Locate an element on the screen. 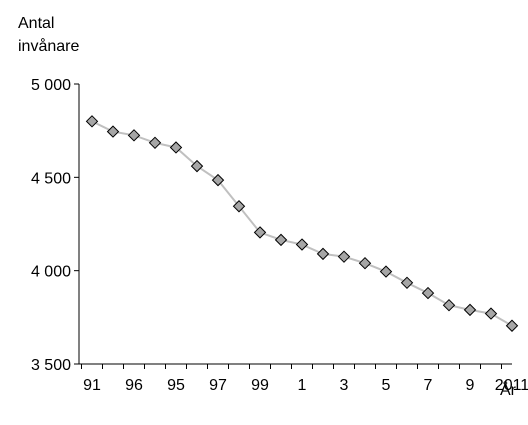 The width and height of the screenshot is (528, 425). y-axis-label-line1: Antal is located at coordinates (36, 23).